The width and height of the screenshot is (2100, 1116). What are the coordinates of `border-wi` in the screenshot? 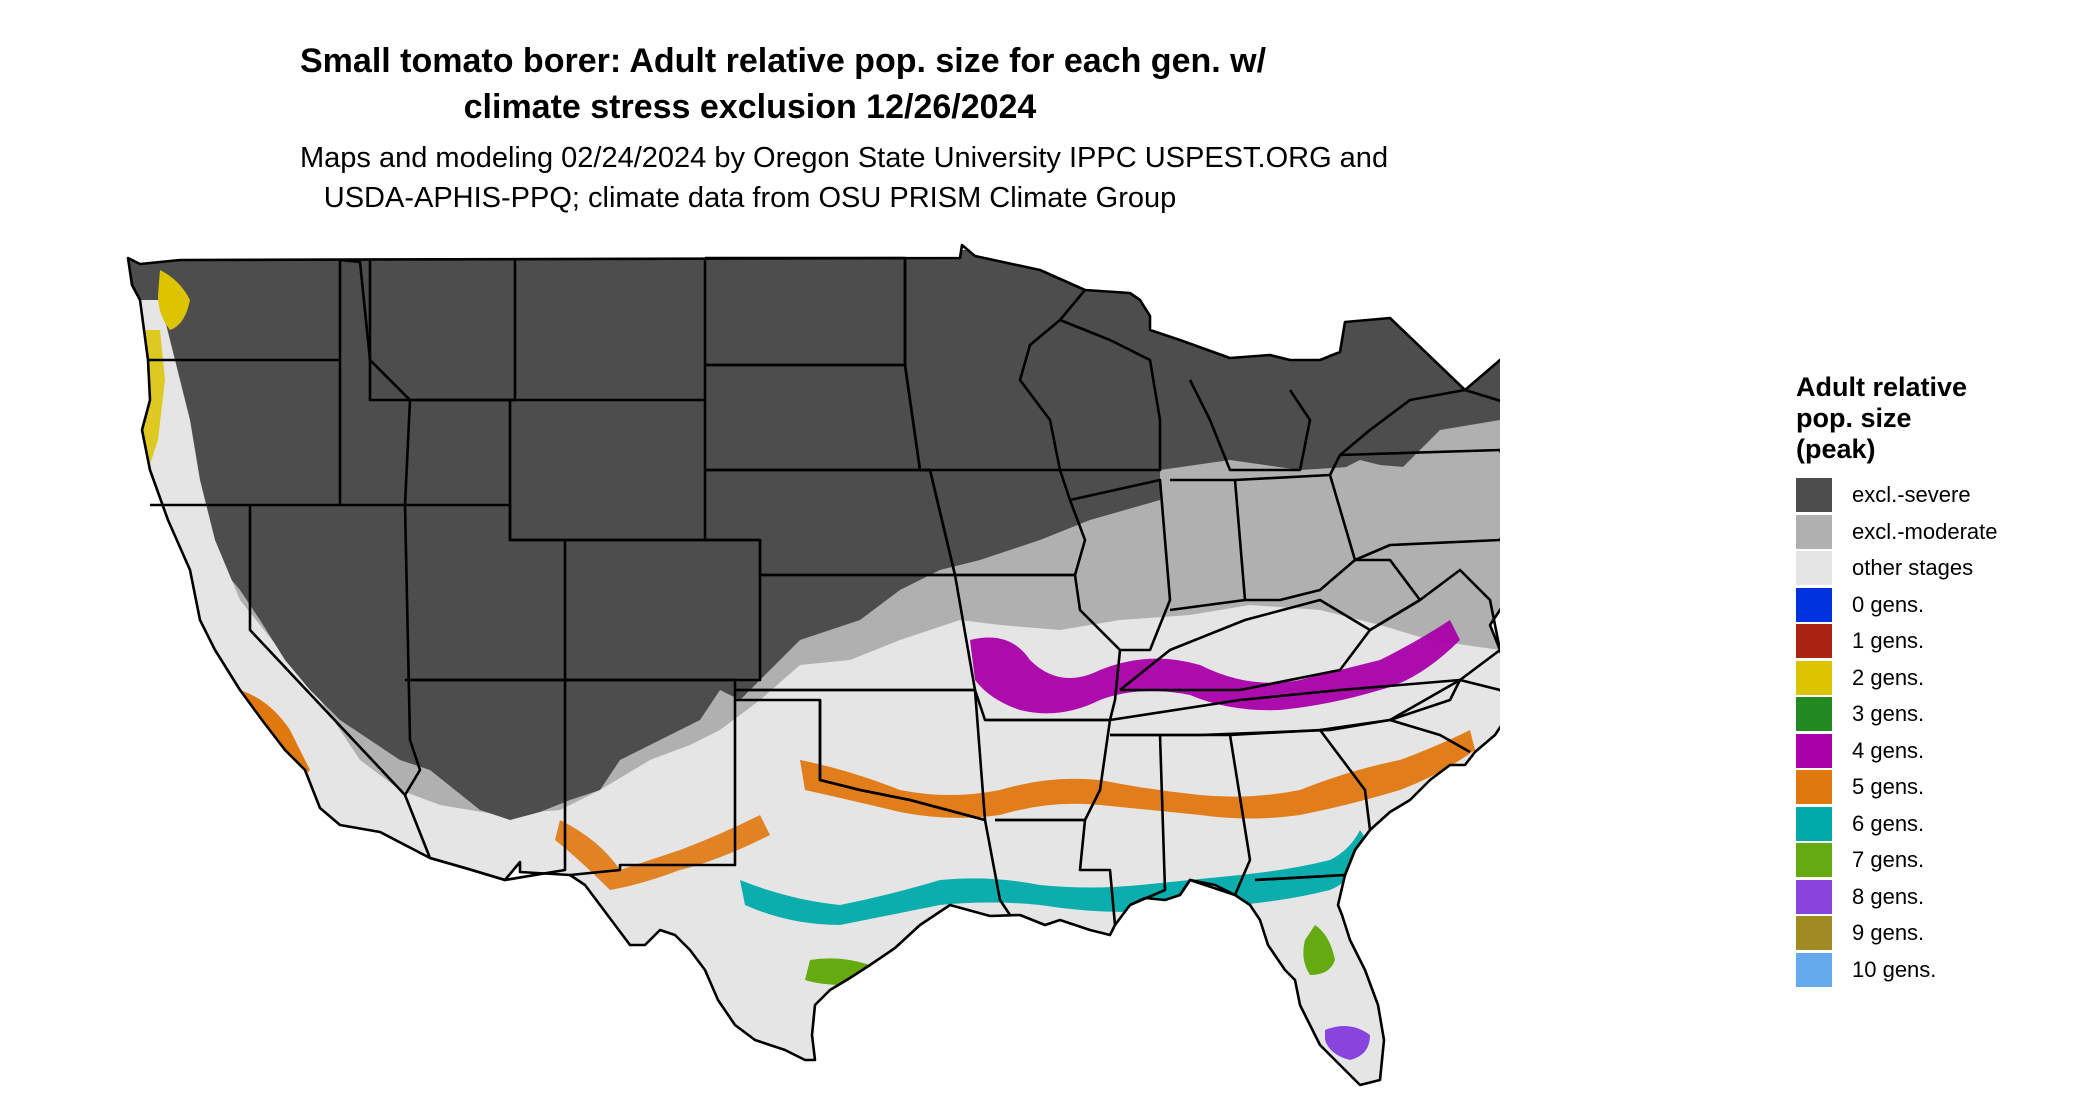 It's located at (1110, 395).